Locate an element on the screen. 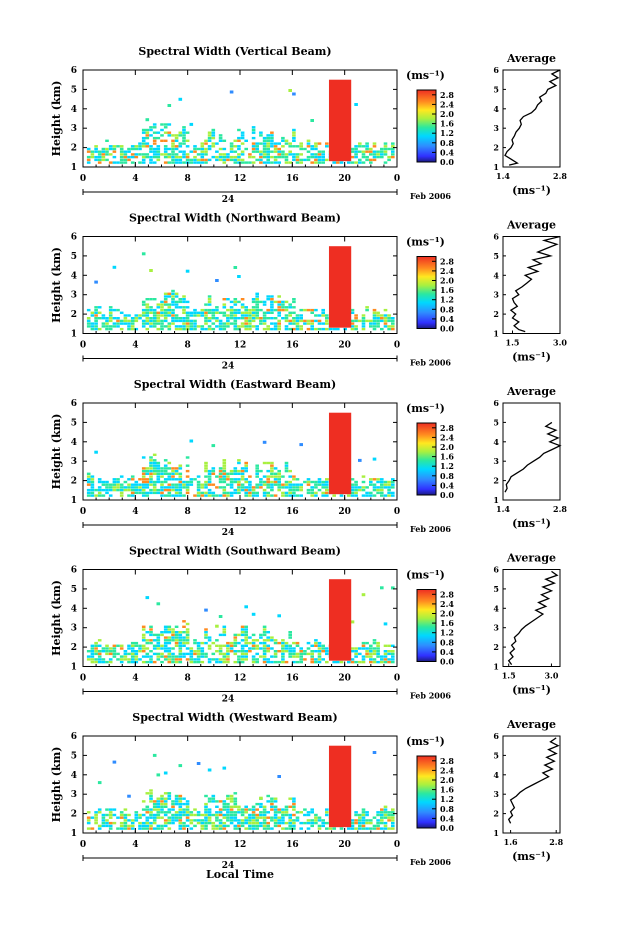  average-y-tick-label: 3 is located at coordinates (496, 628).